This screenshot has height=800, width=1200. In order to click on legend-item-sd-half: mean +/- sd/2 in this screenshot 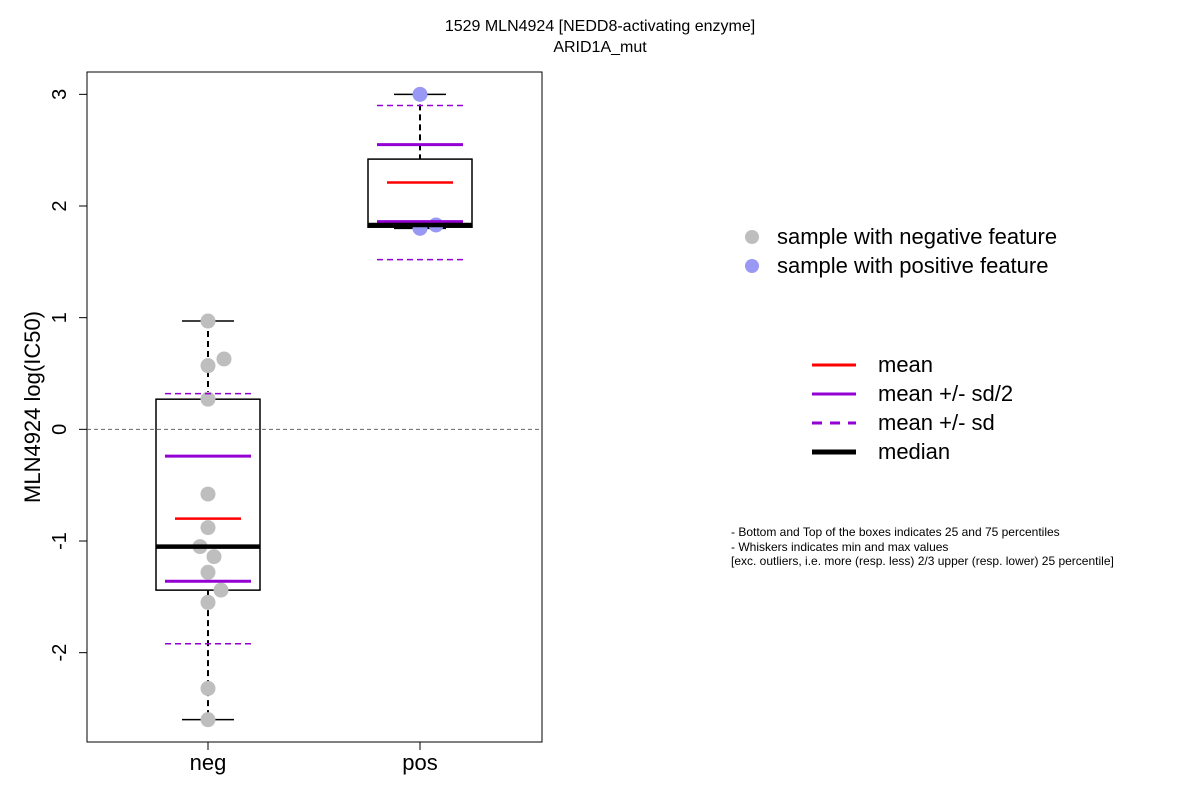, I will do `click(911, 393)`.